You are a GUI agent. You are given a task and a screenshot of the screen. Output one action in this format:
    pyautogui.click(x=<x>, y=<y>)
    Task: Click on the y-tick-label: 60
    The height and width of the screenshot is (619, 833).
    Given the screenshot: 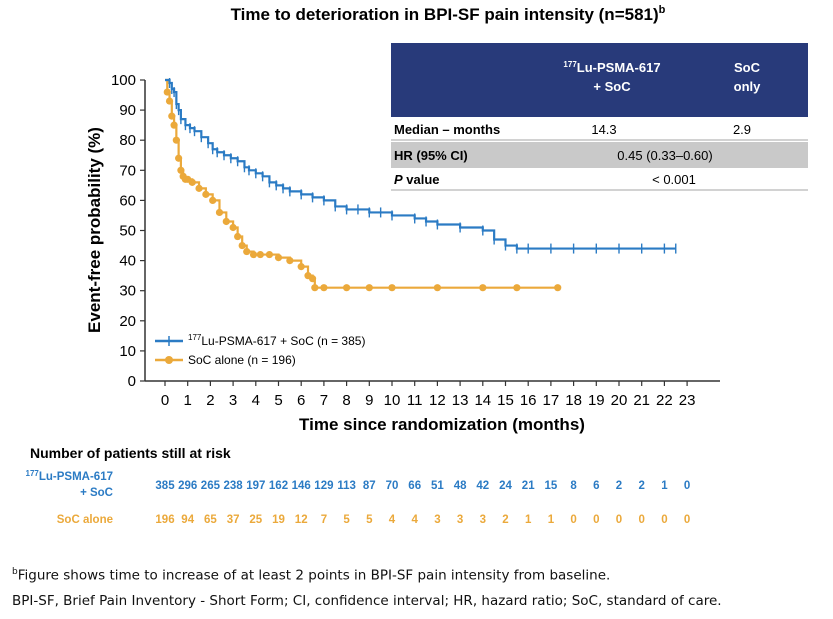 What is the action you would take?
    pyautogui.click(x=127, y=200)
    